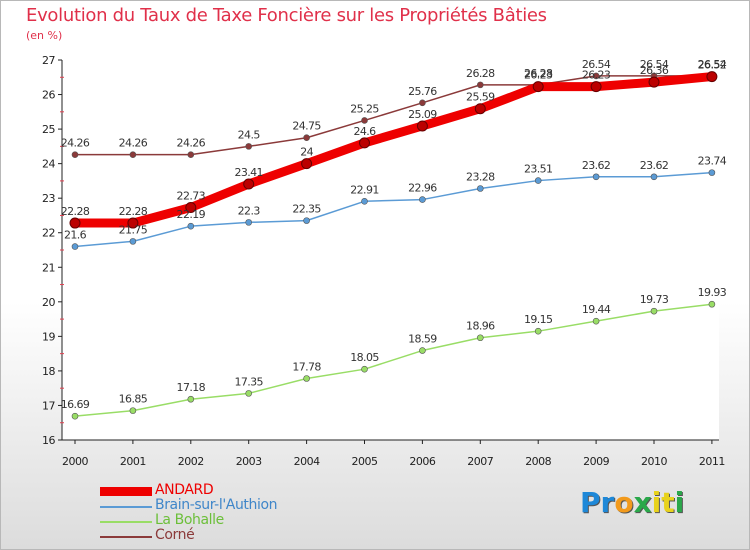 The image size is (750, 550). Describe the element at coordinates (48, 267) in the screenshot. I see `y-tick-label: 21` at that location.